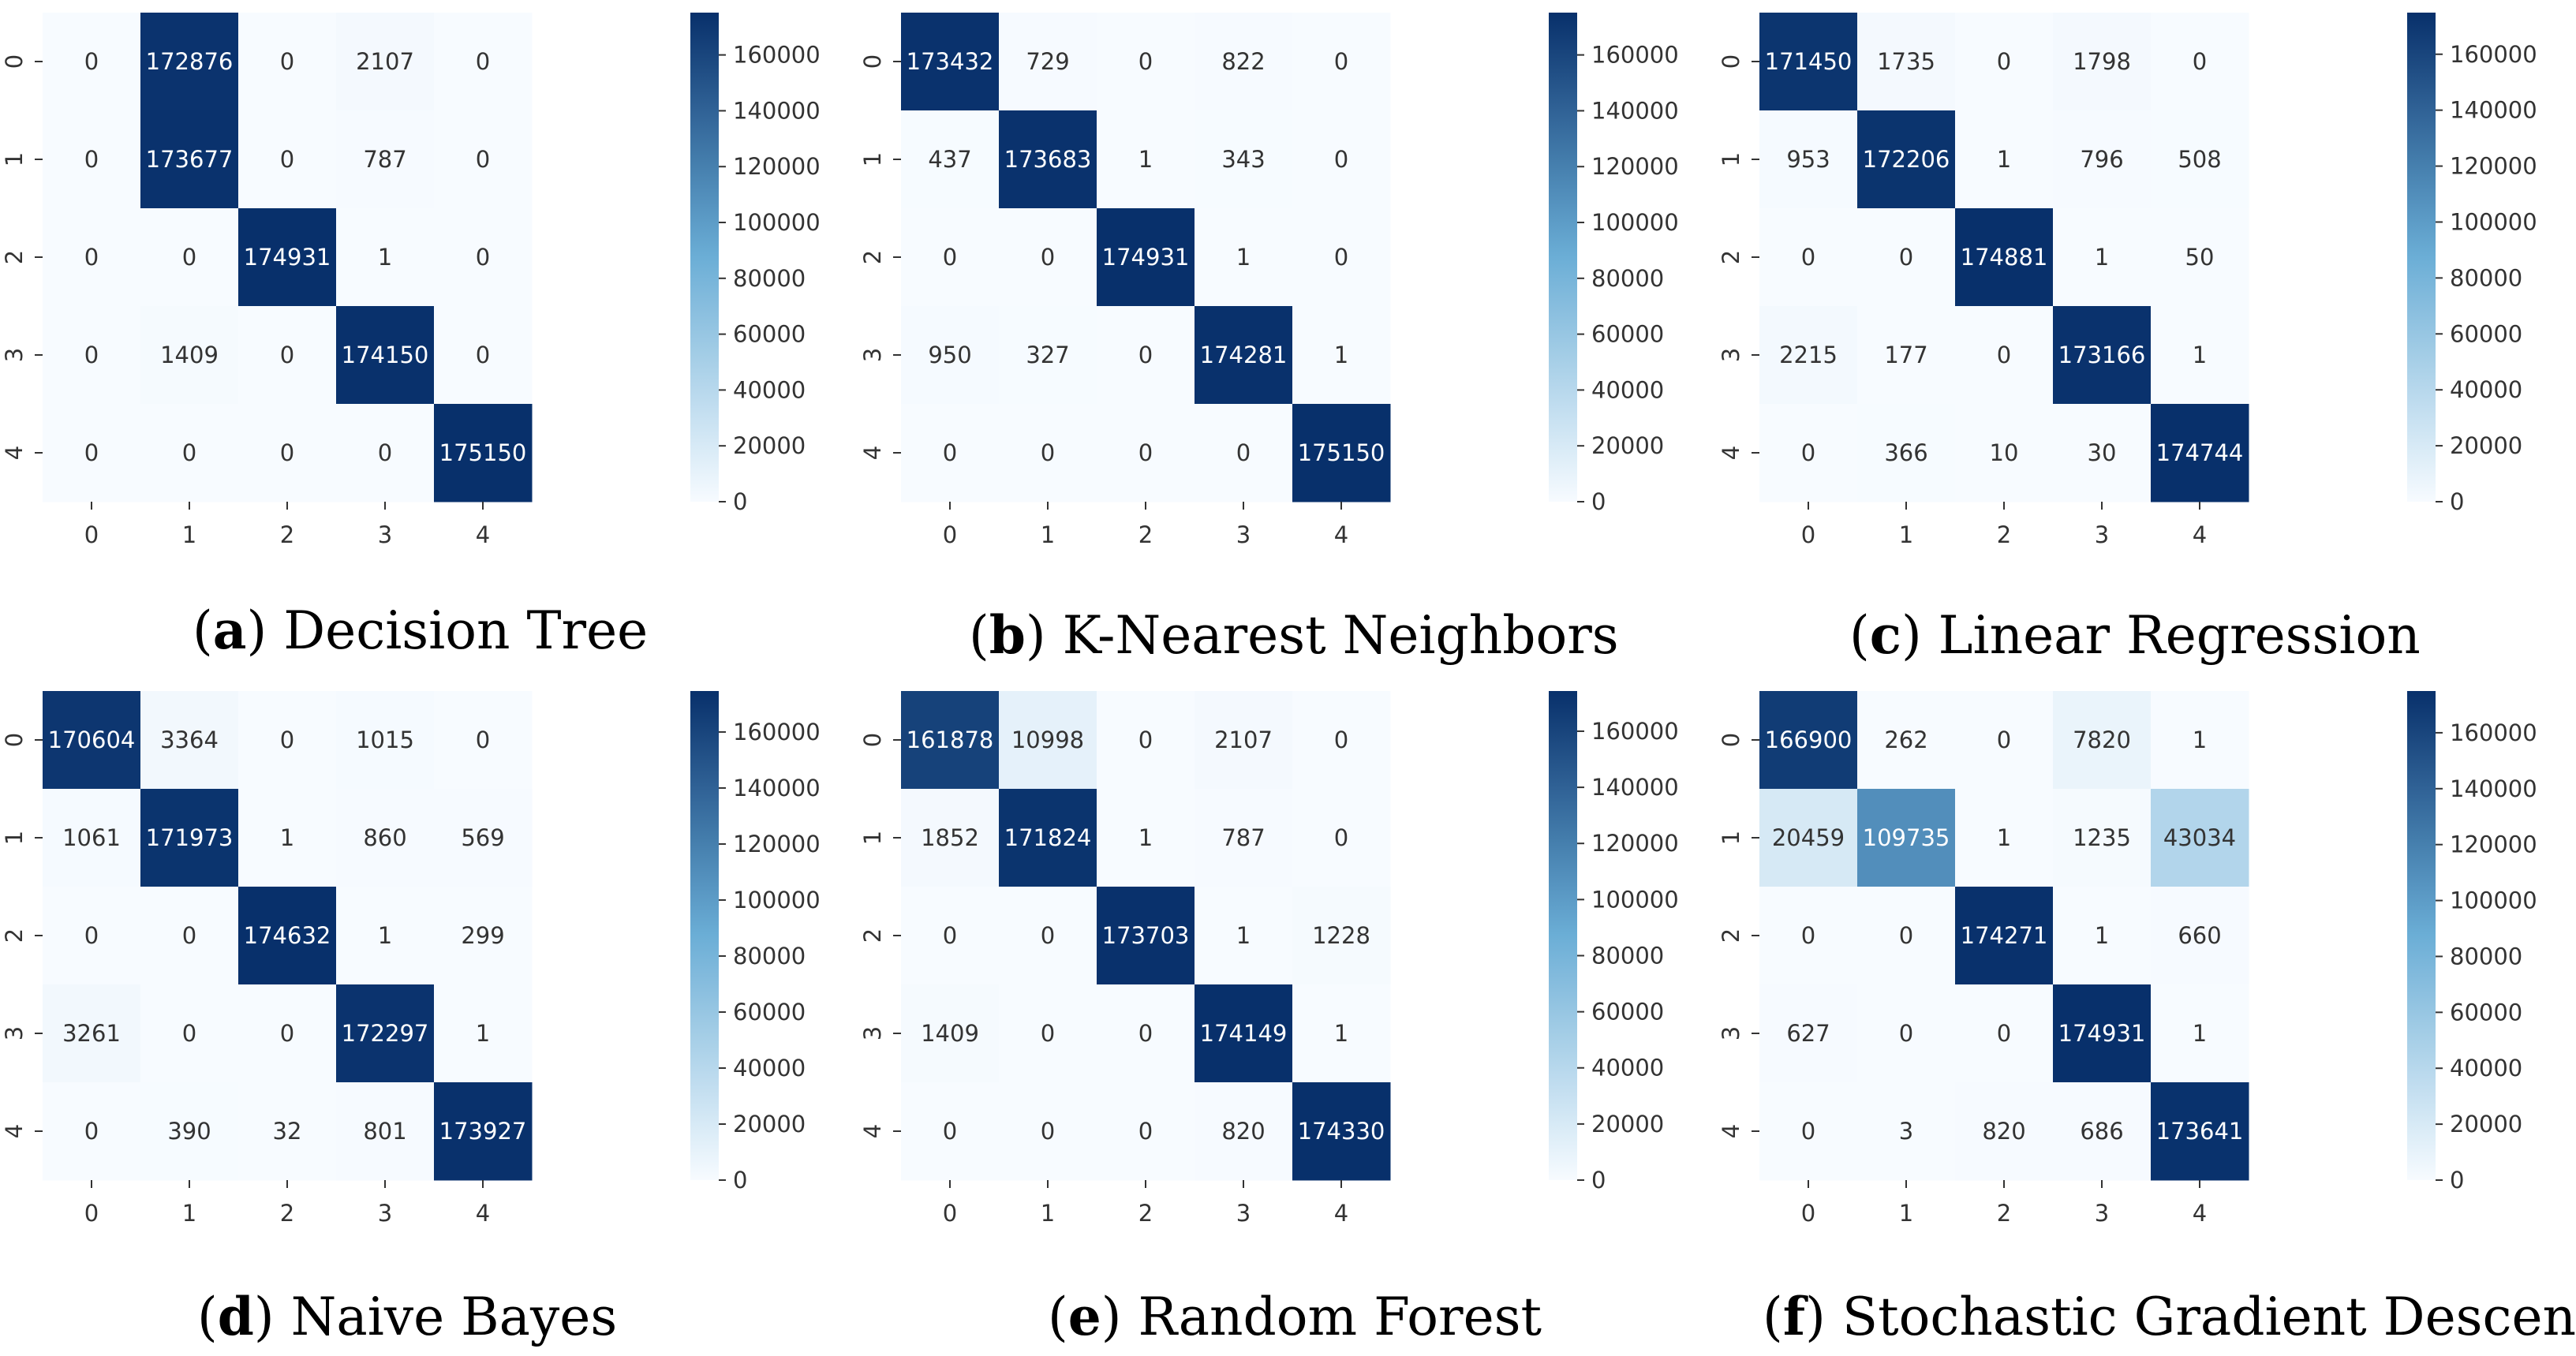  I want to click on cell-value: 1409, so click(189, 355).